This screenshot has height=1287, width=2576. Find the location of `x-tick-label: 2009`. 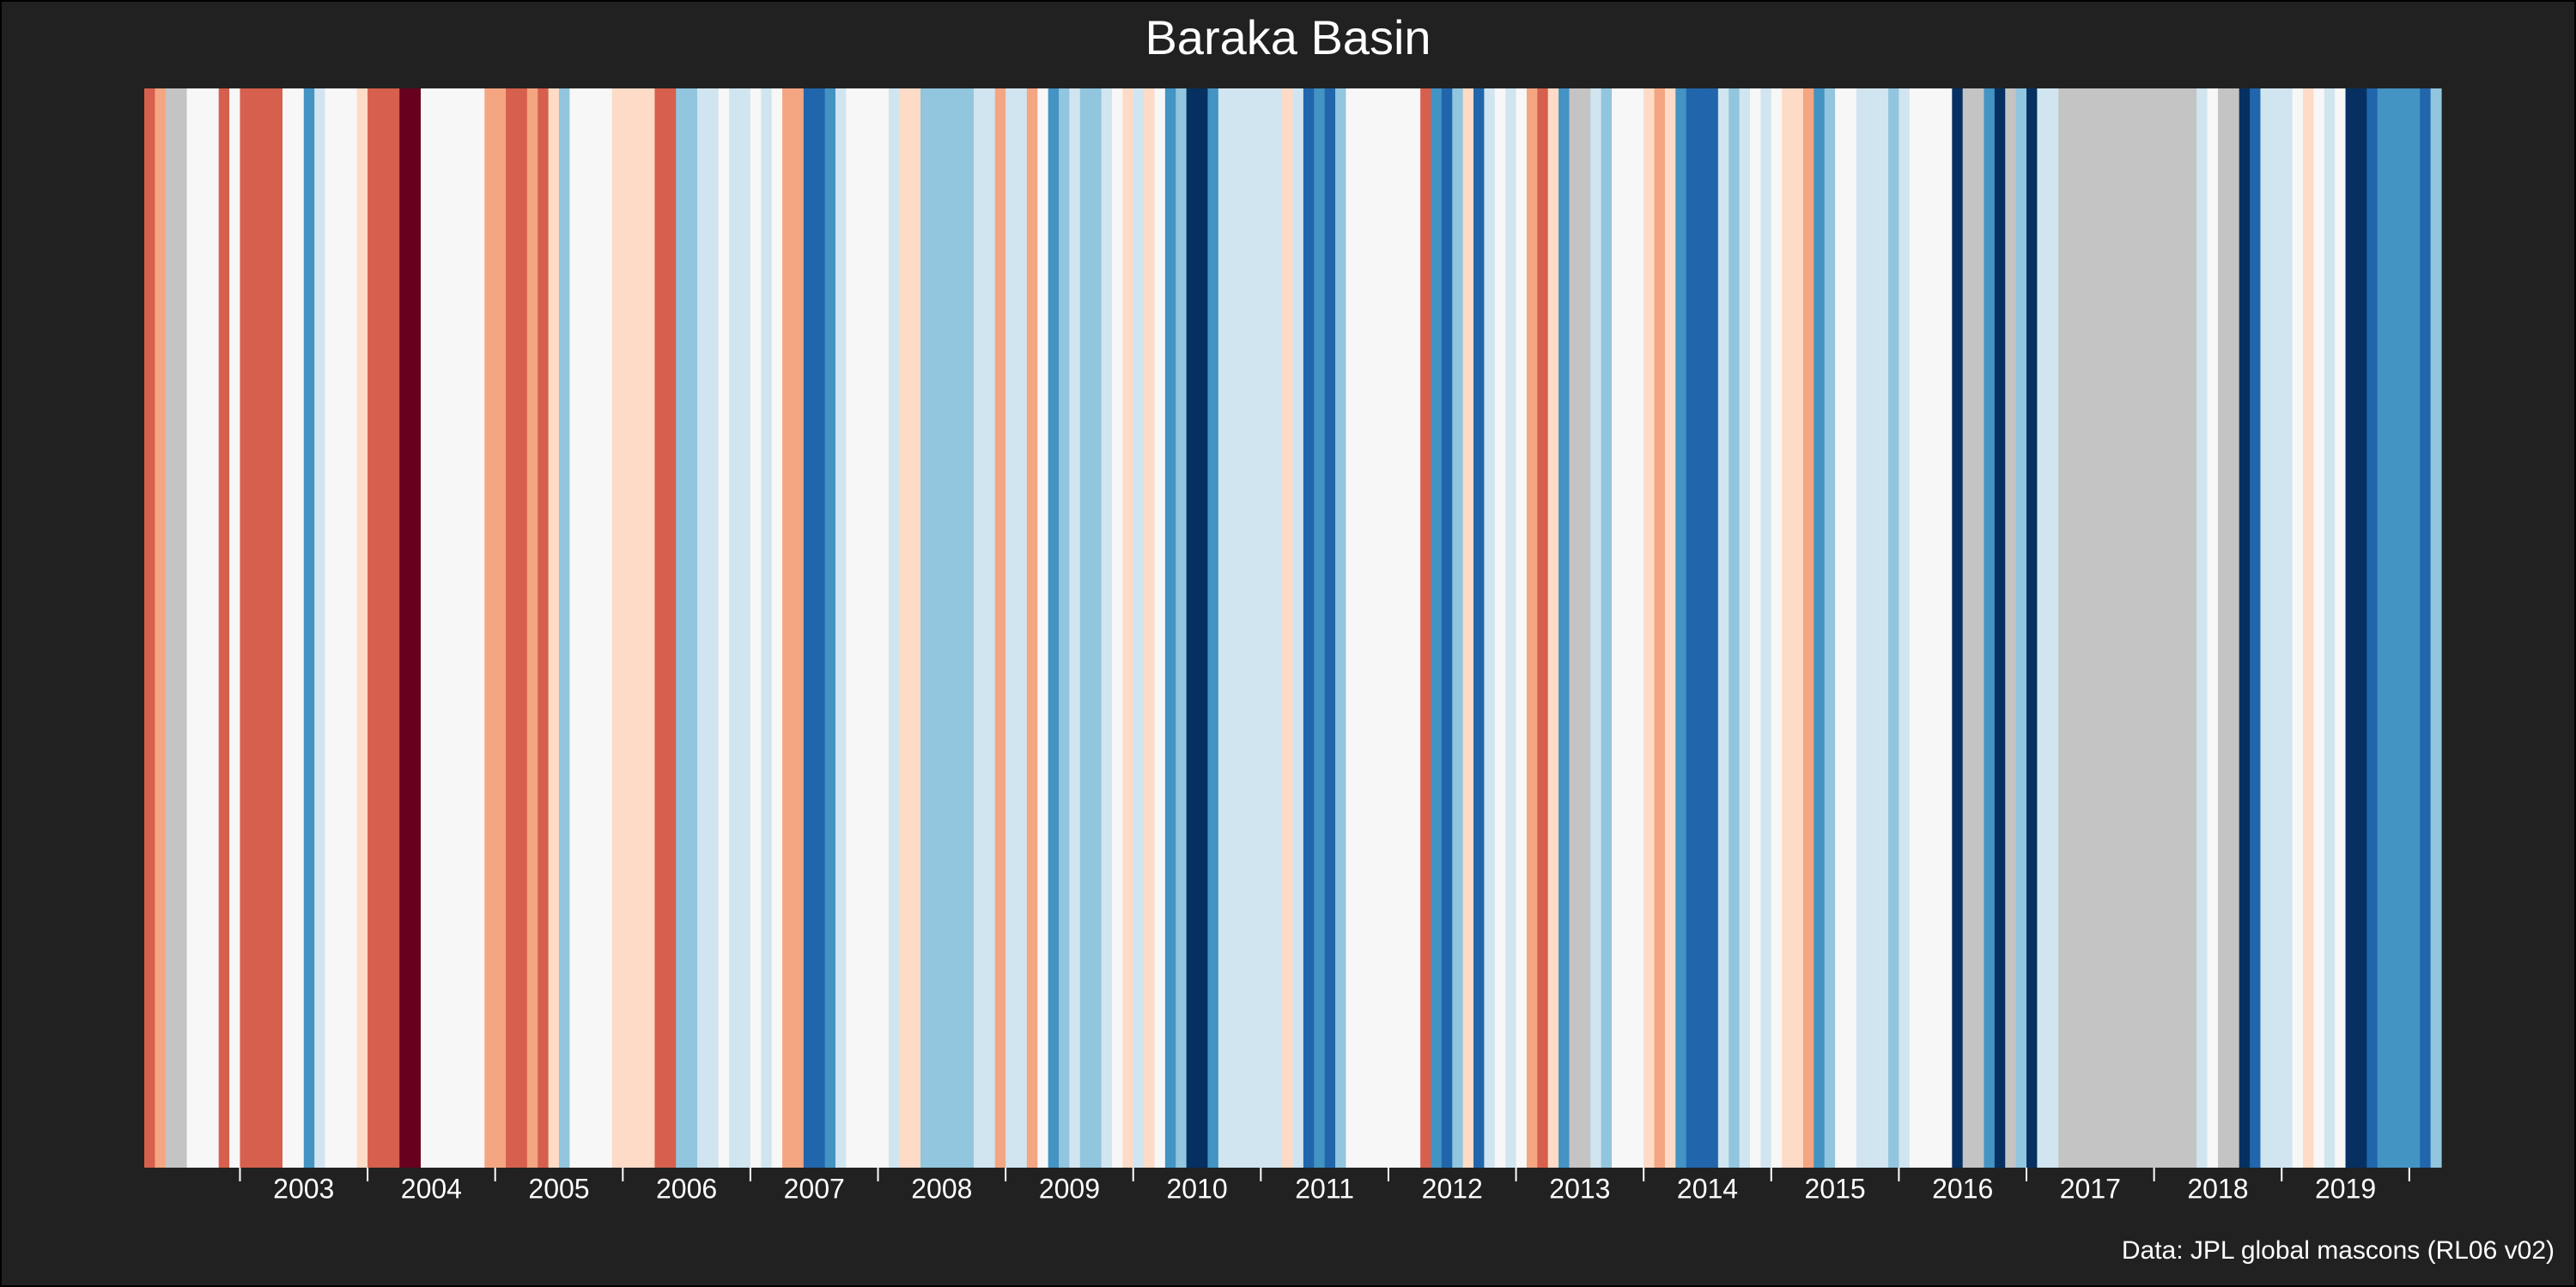

x-tick-label: 2009 is located at coordinates (1069, 1188).